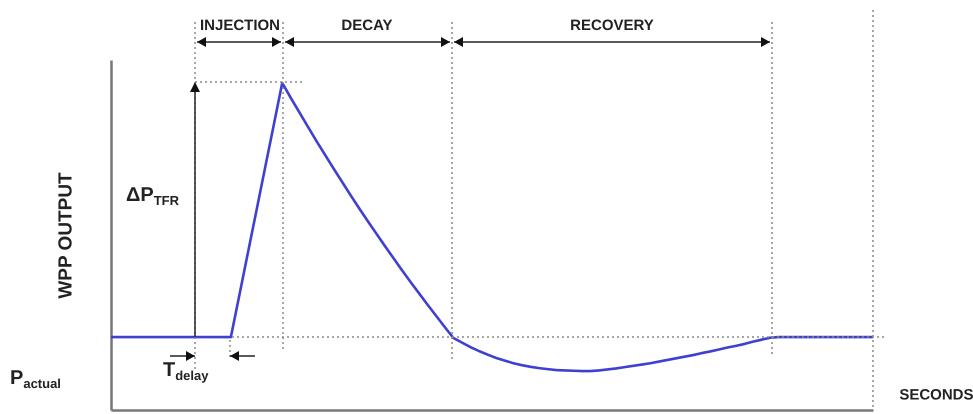 The width and height of the screenshot is (973, 414). I want to click on text: DECAY, so click(367, 25).